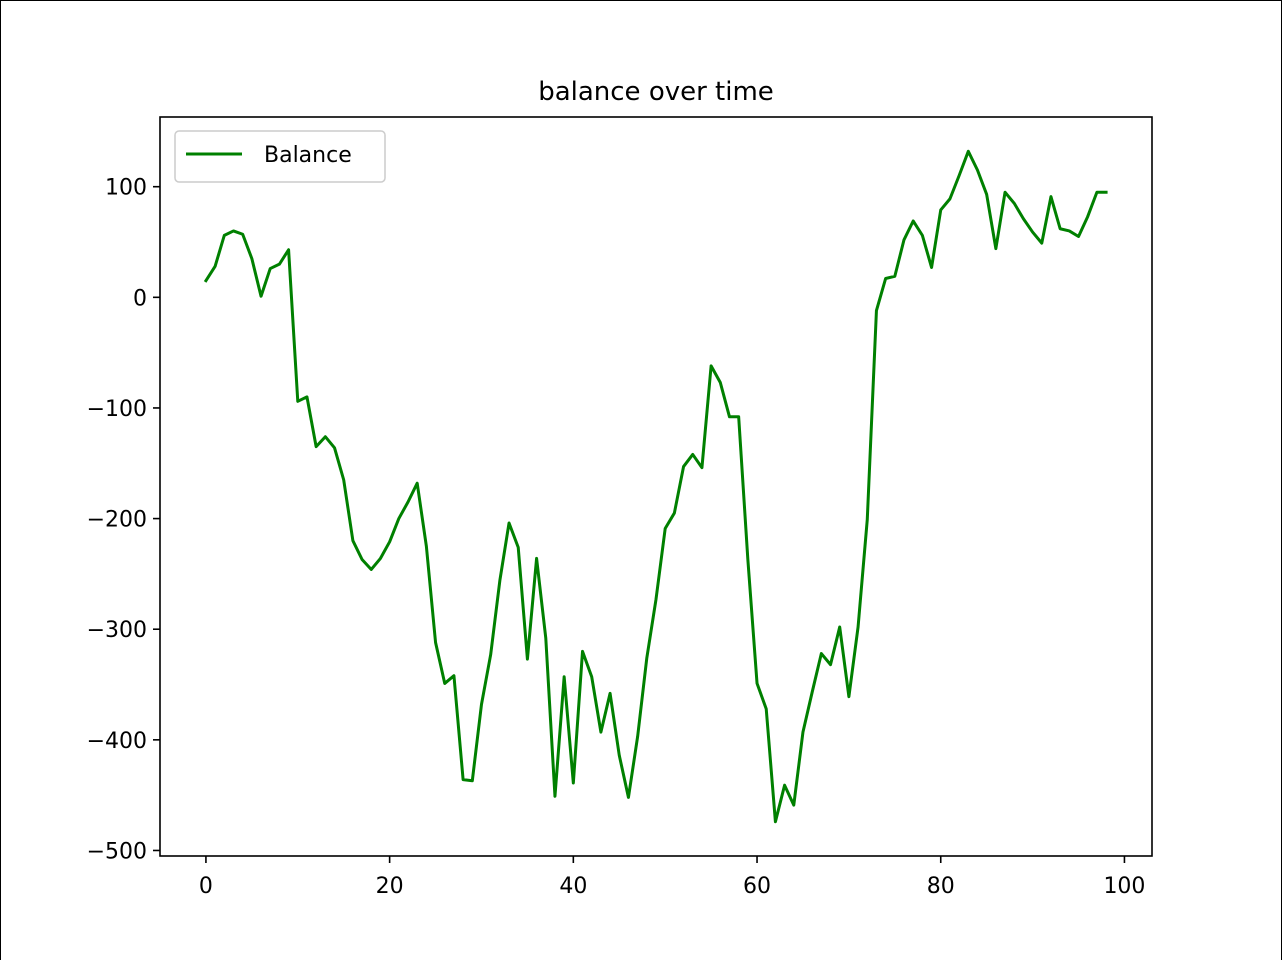 The width and height of the screenshot is (1282, 964). What do you see at coordinates (941, 886) in the screenshot?
I see `x-tick-label: 80` at bounding box center [941, 886].